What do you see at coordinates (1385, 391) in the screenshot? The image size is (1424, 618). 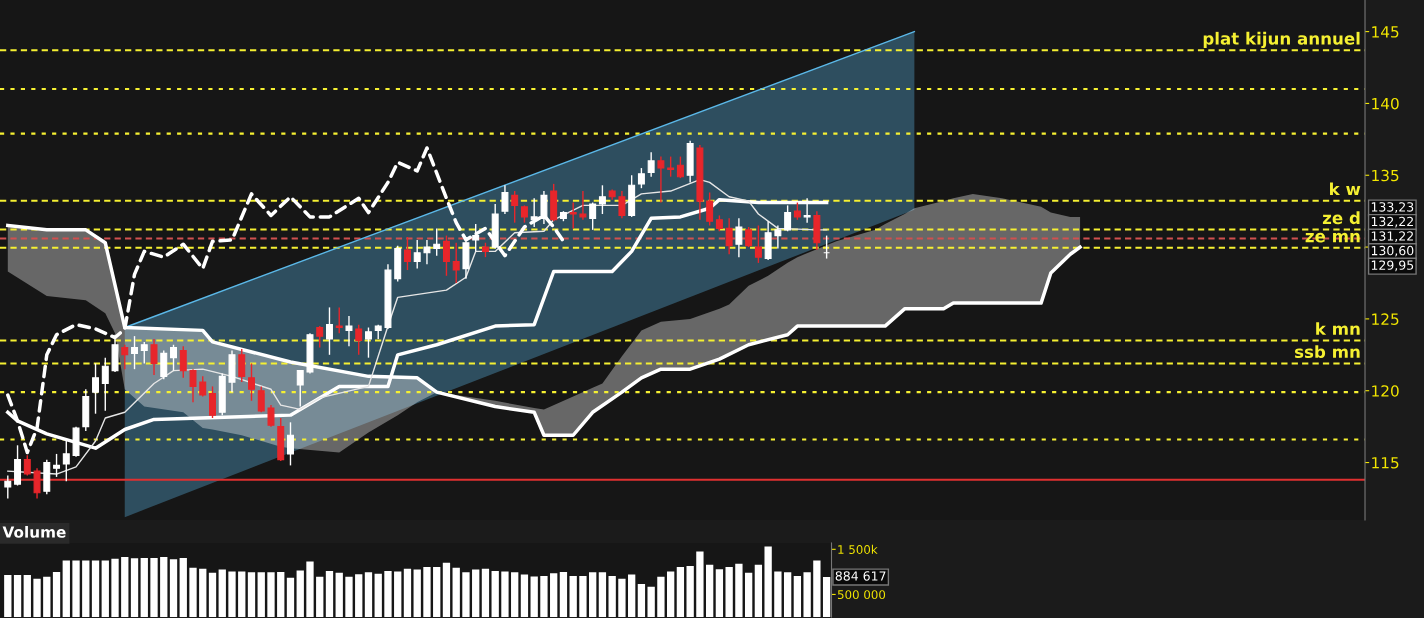 I see `y-tick-label: 120` at bounding box center [1385, 391].